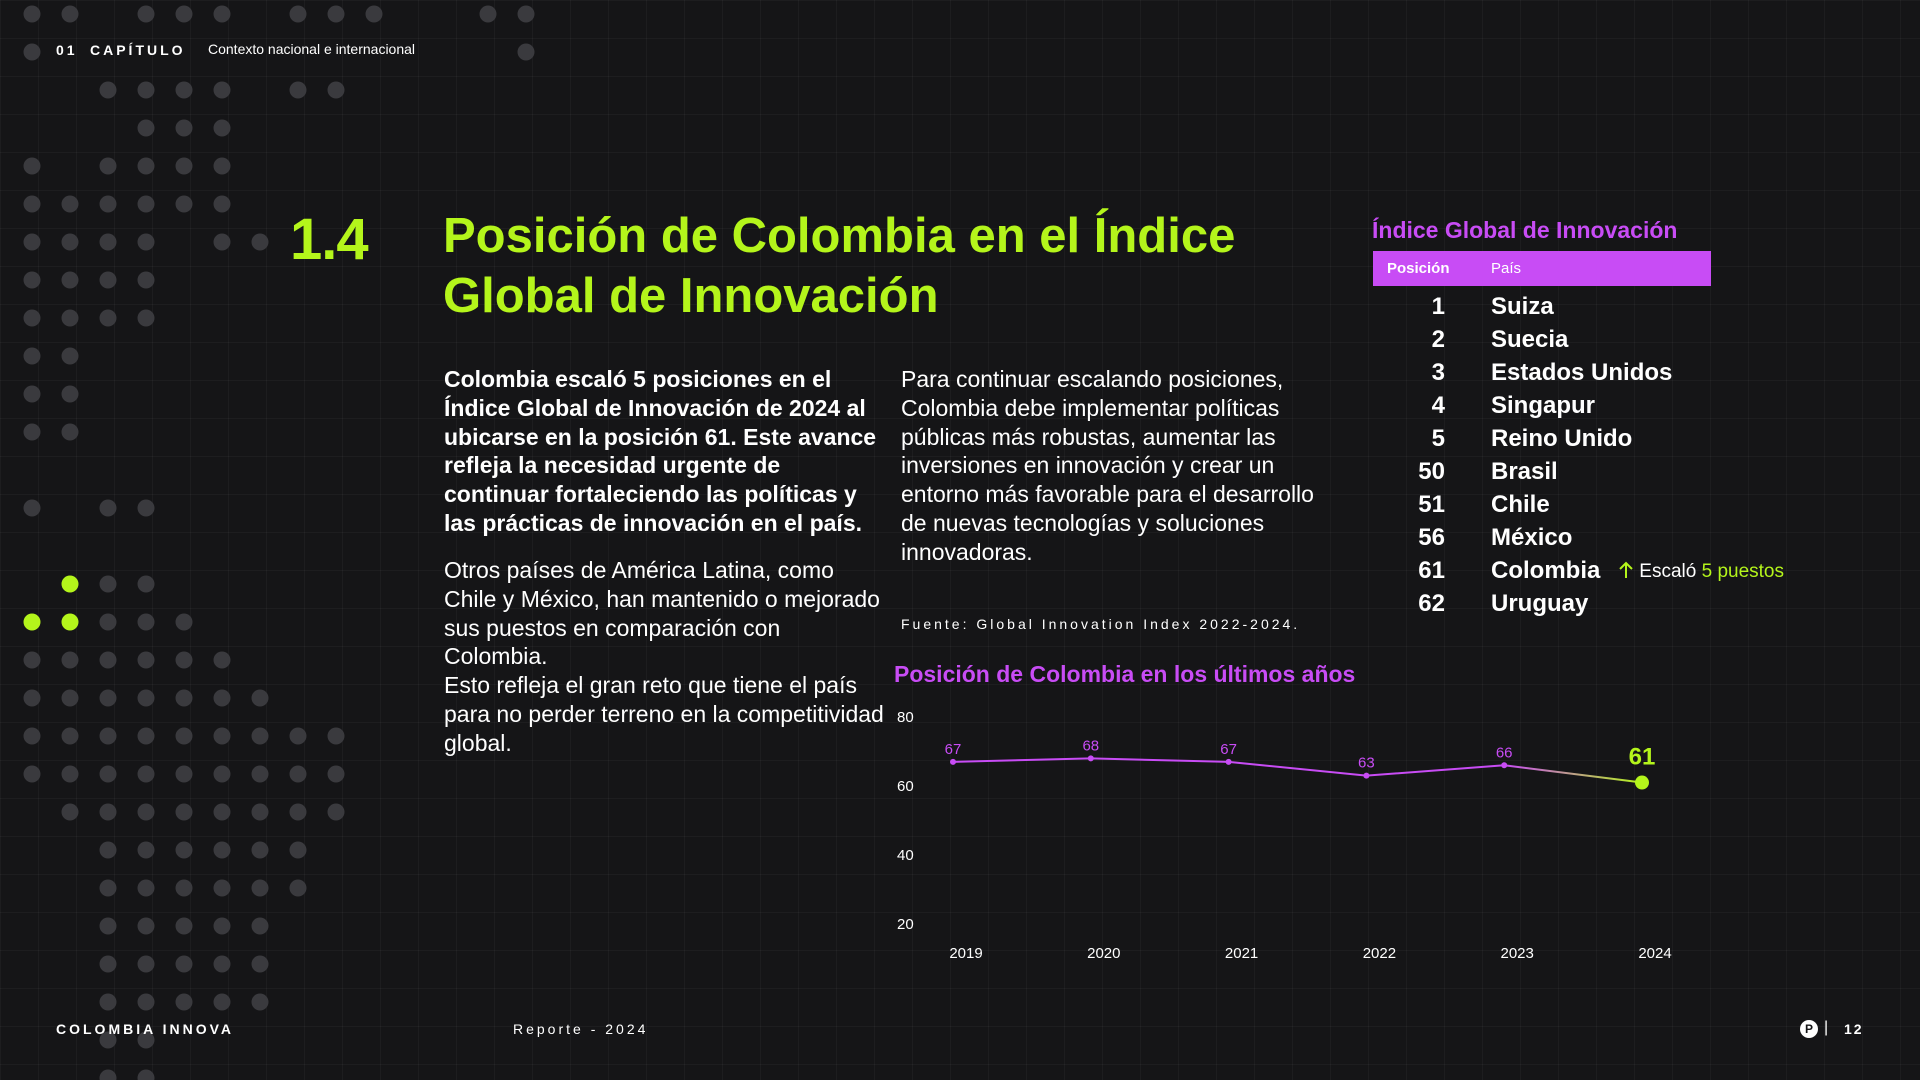  What do you see at coordinates (1701, 572) in the screenshot?
I see `improvement-badge: Escaló 5 puestos` at bounding box center [1701, 572].